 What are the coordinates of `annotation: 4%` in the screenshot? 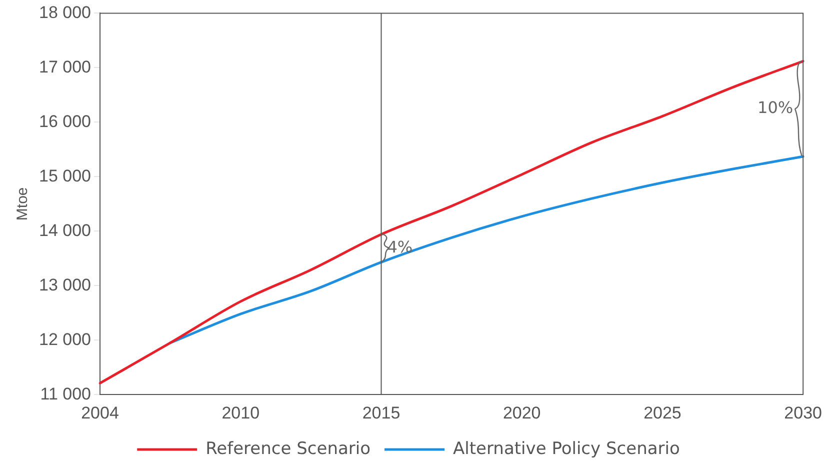 It's located at (400, 246).